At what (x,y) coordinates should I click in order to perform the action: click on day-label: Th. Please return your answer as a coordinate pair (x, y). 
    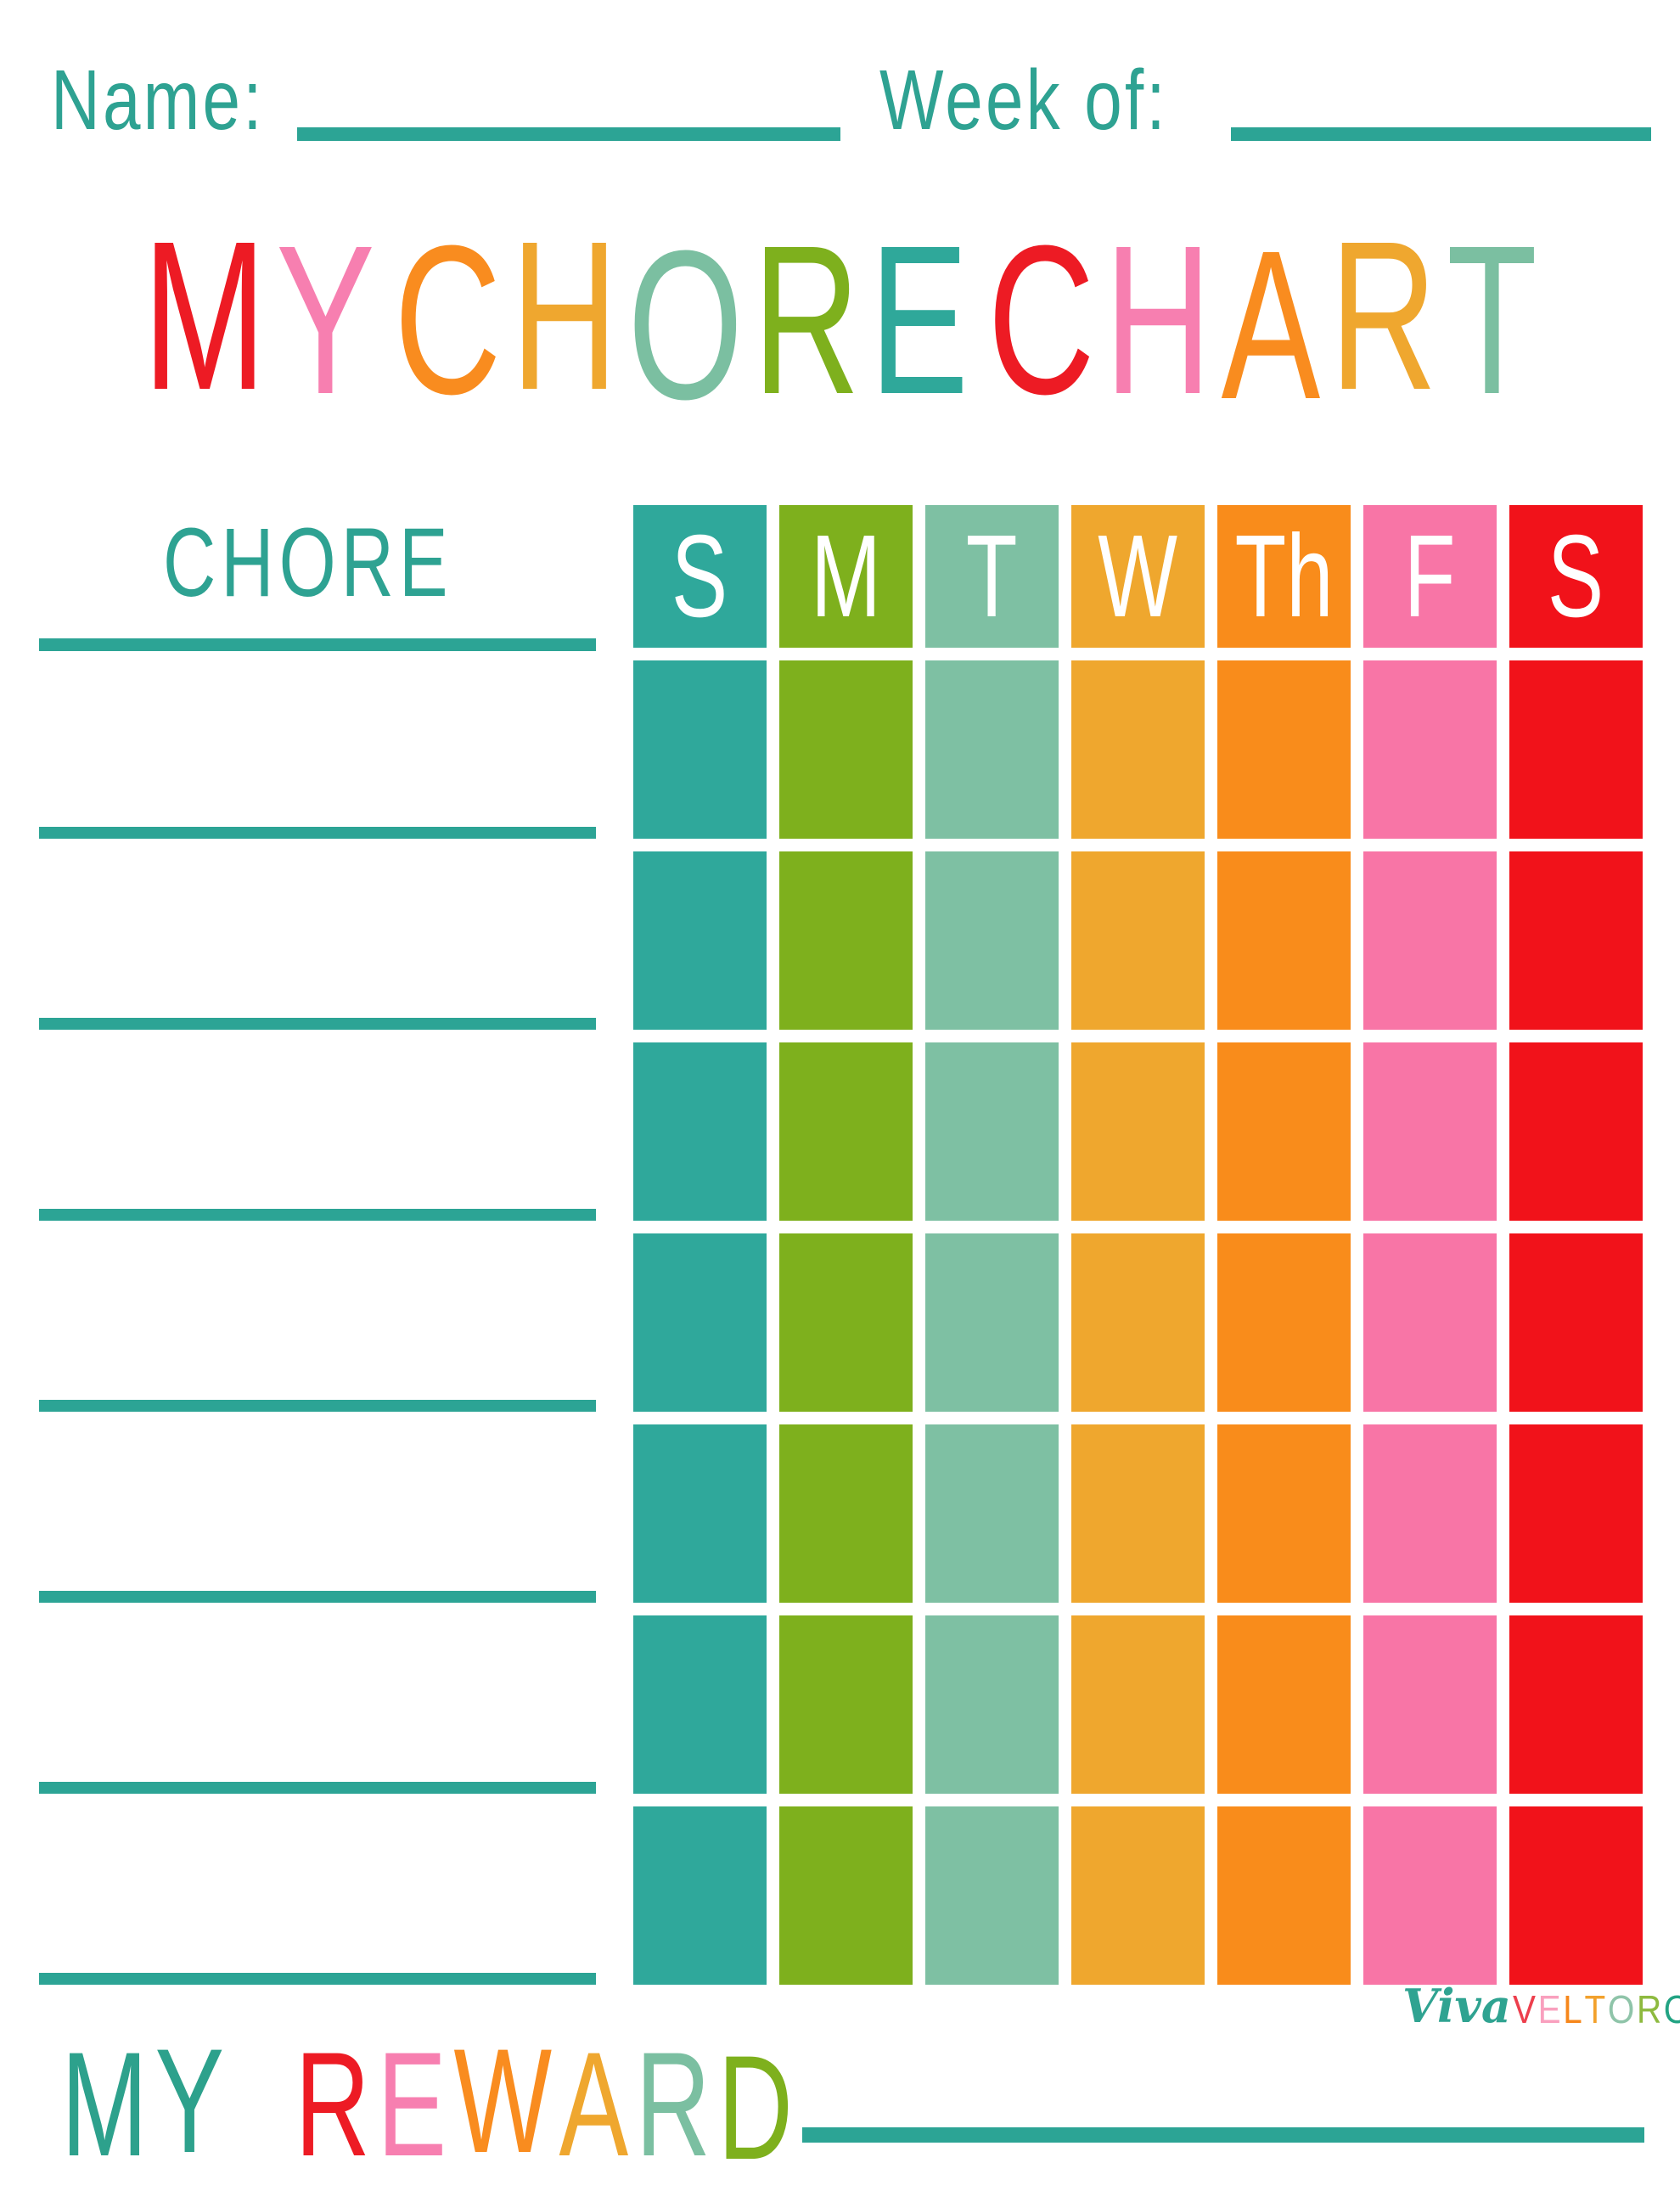
    Looking at the image, I should click on (1284, 576).